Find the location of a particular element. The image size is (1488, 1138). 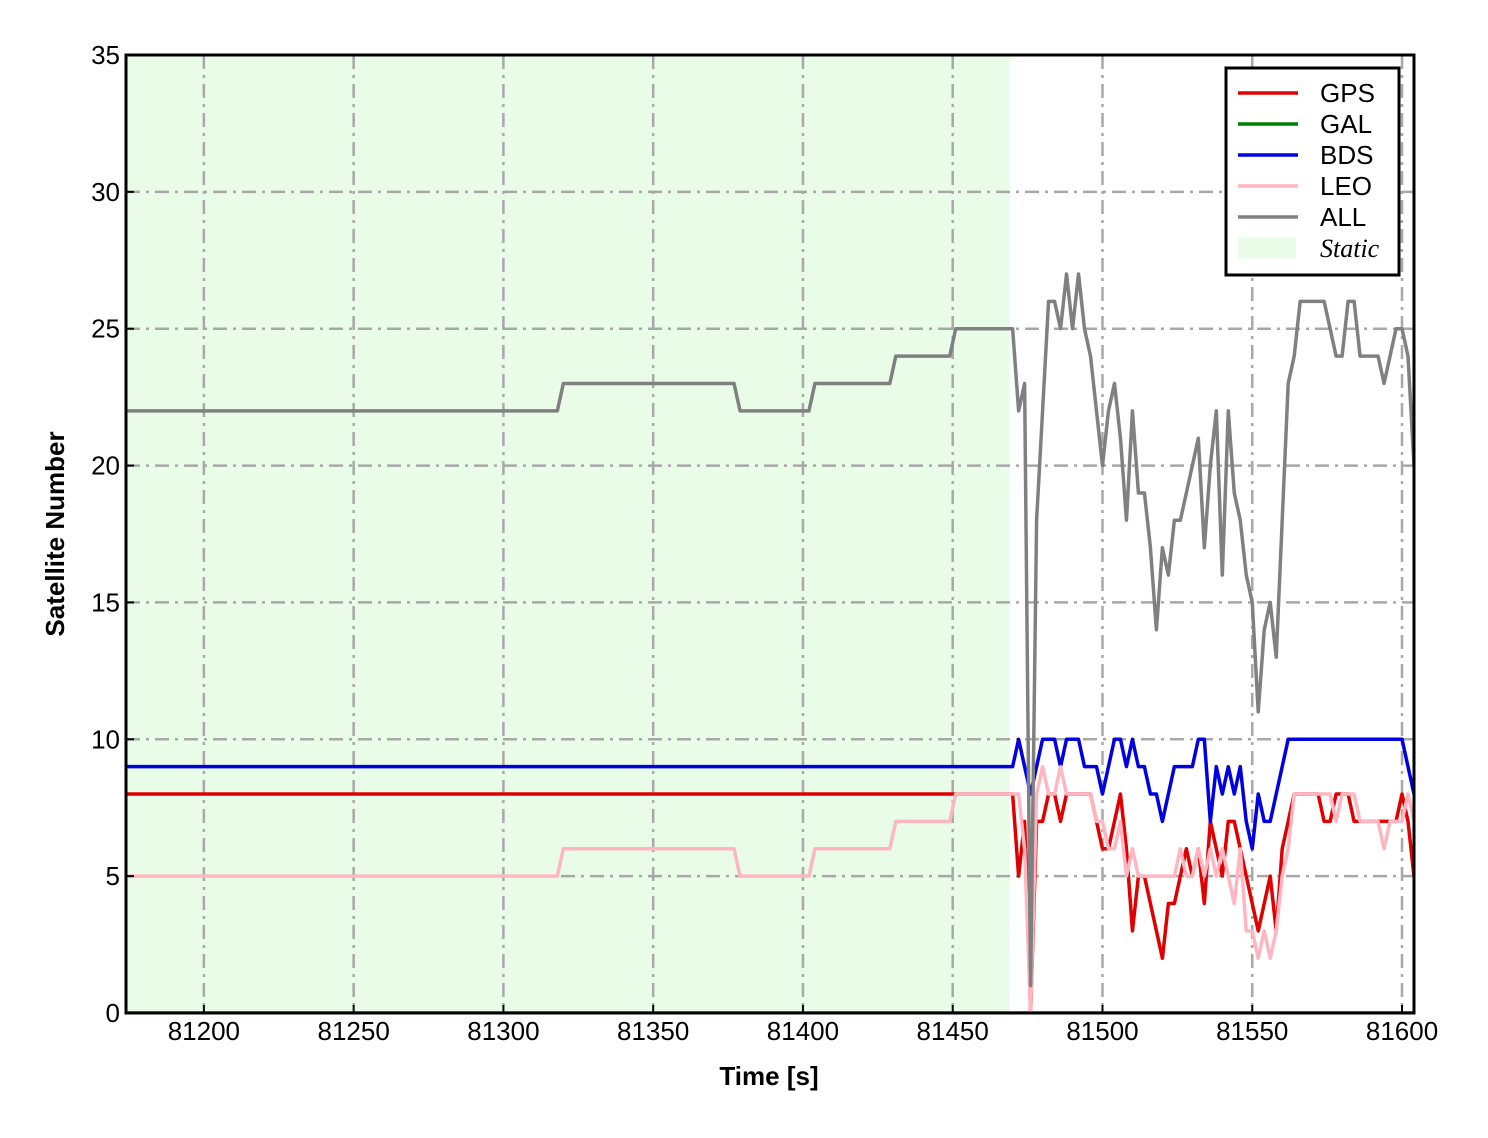

legend-label: Static is located at coordinates (1350, 248).